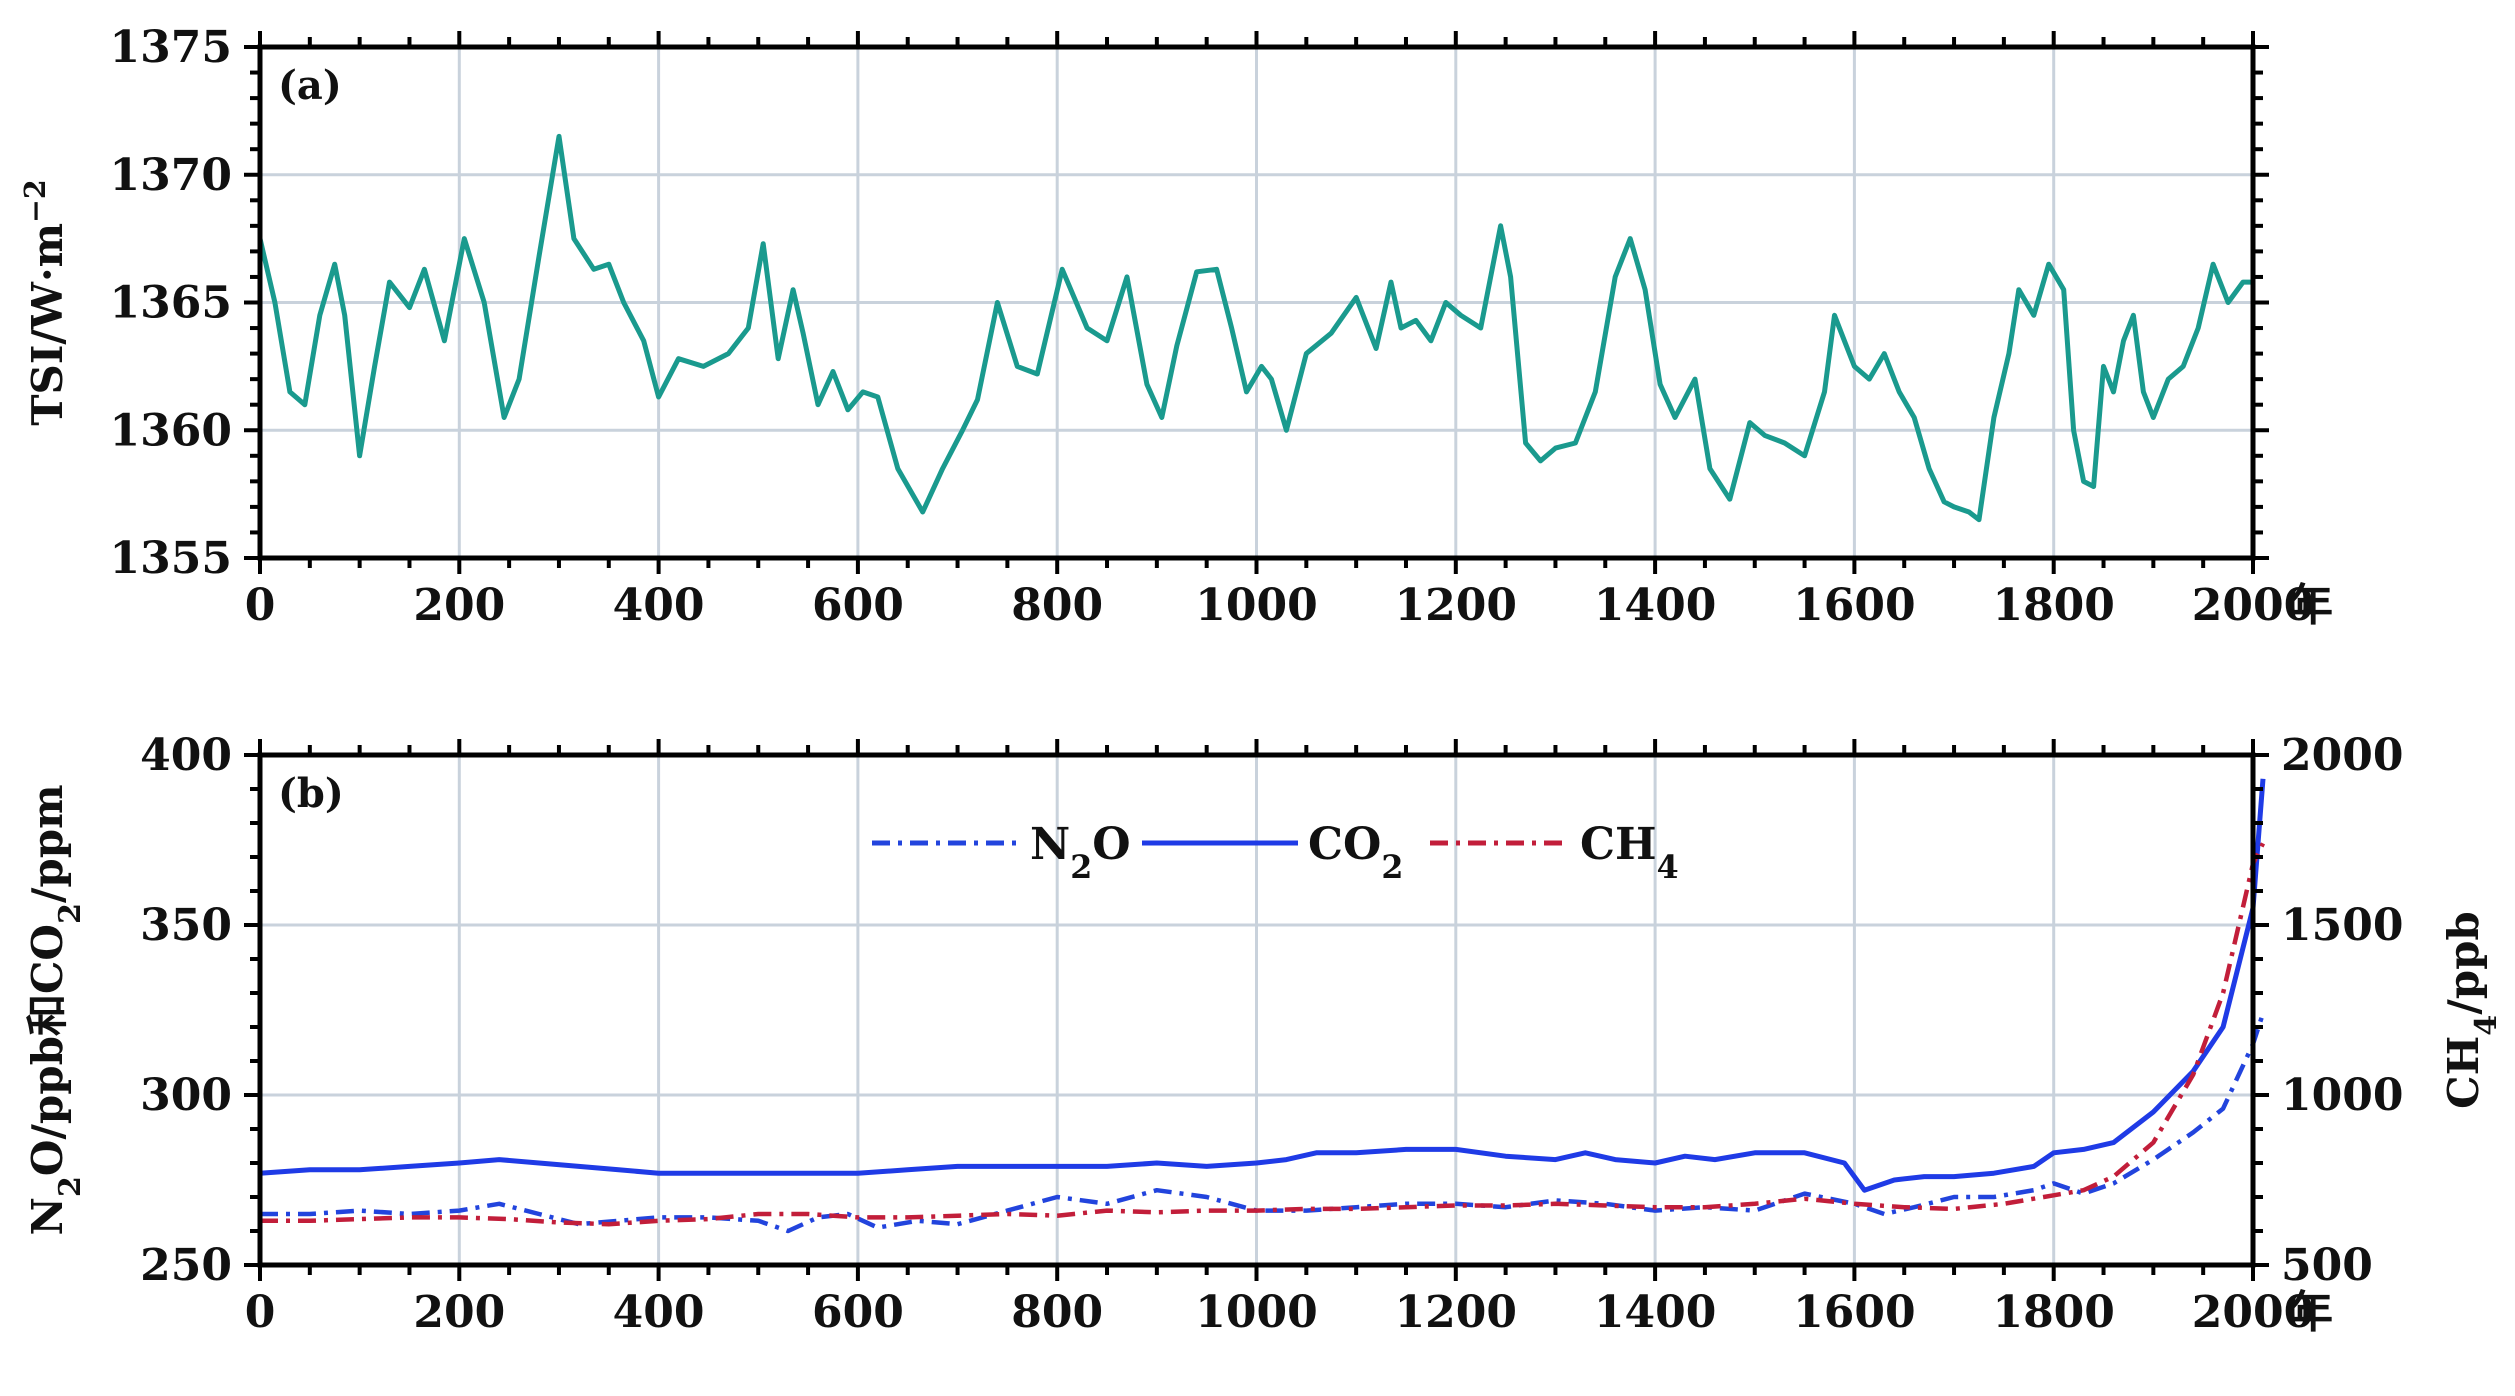 Image resolution: width=2515 pixels, height=1396 pixels. I want to click on panel-a-y-tick-labels: 1355 1360 1365 1370 1375, so click(171, 303).